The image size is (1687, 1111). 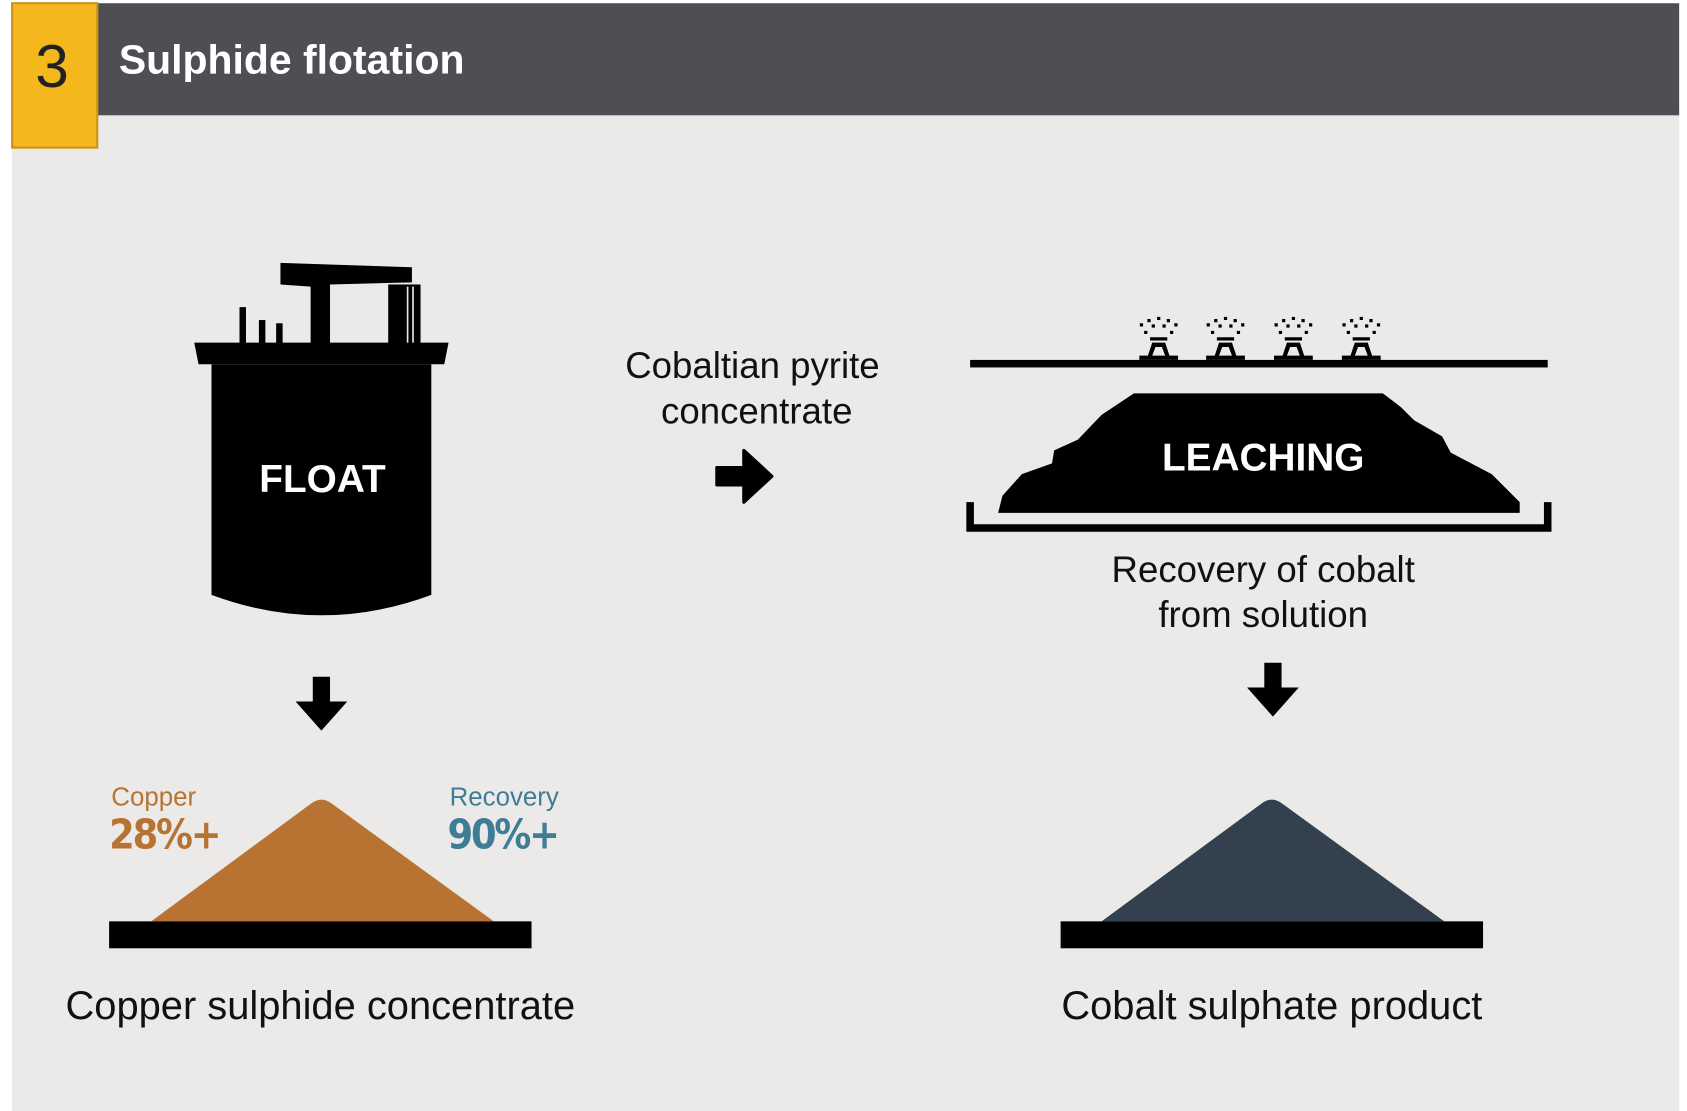 I want to click on float-label: FLOAT, so click(x=322, y=479).